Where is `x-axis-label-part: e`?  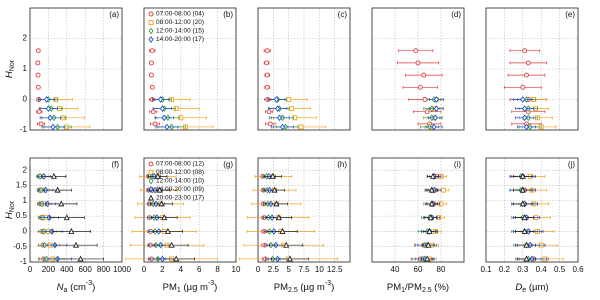 x-axis-label-part: e is located at coordinates (524, 290).